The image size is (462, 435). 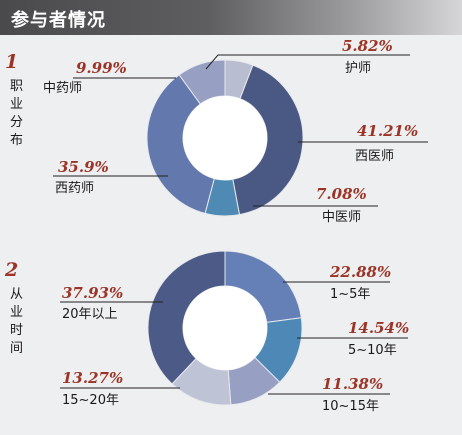 I want to click on slice-value-label: 13.27%, so click(x=92, y=378).